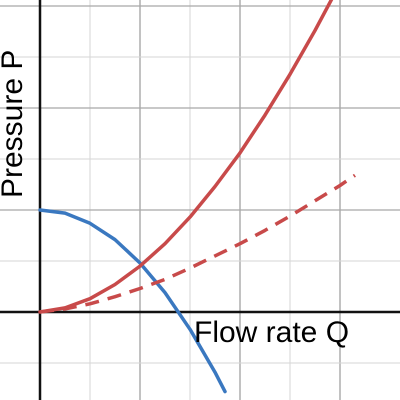 The width and height of the screenshot is (400, 400). Describe the element at coordinates (271, 332) in the screenshot. I see `x-axis-label: Flow rate Q` at that location.